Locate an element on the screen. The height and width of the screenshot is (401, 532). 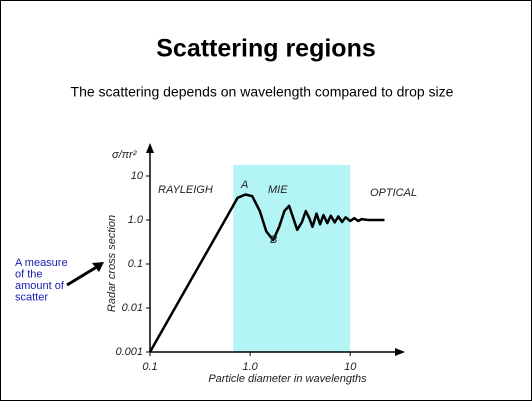
x-tick-label: 1.0 is located at coordinates (250, 367).